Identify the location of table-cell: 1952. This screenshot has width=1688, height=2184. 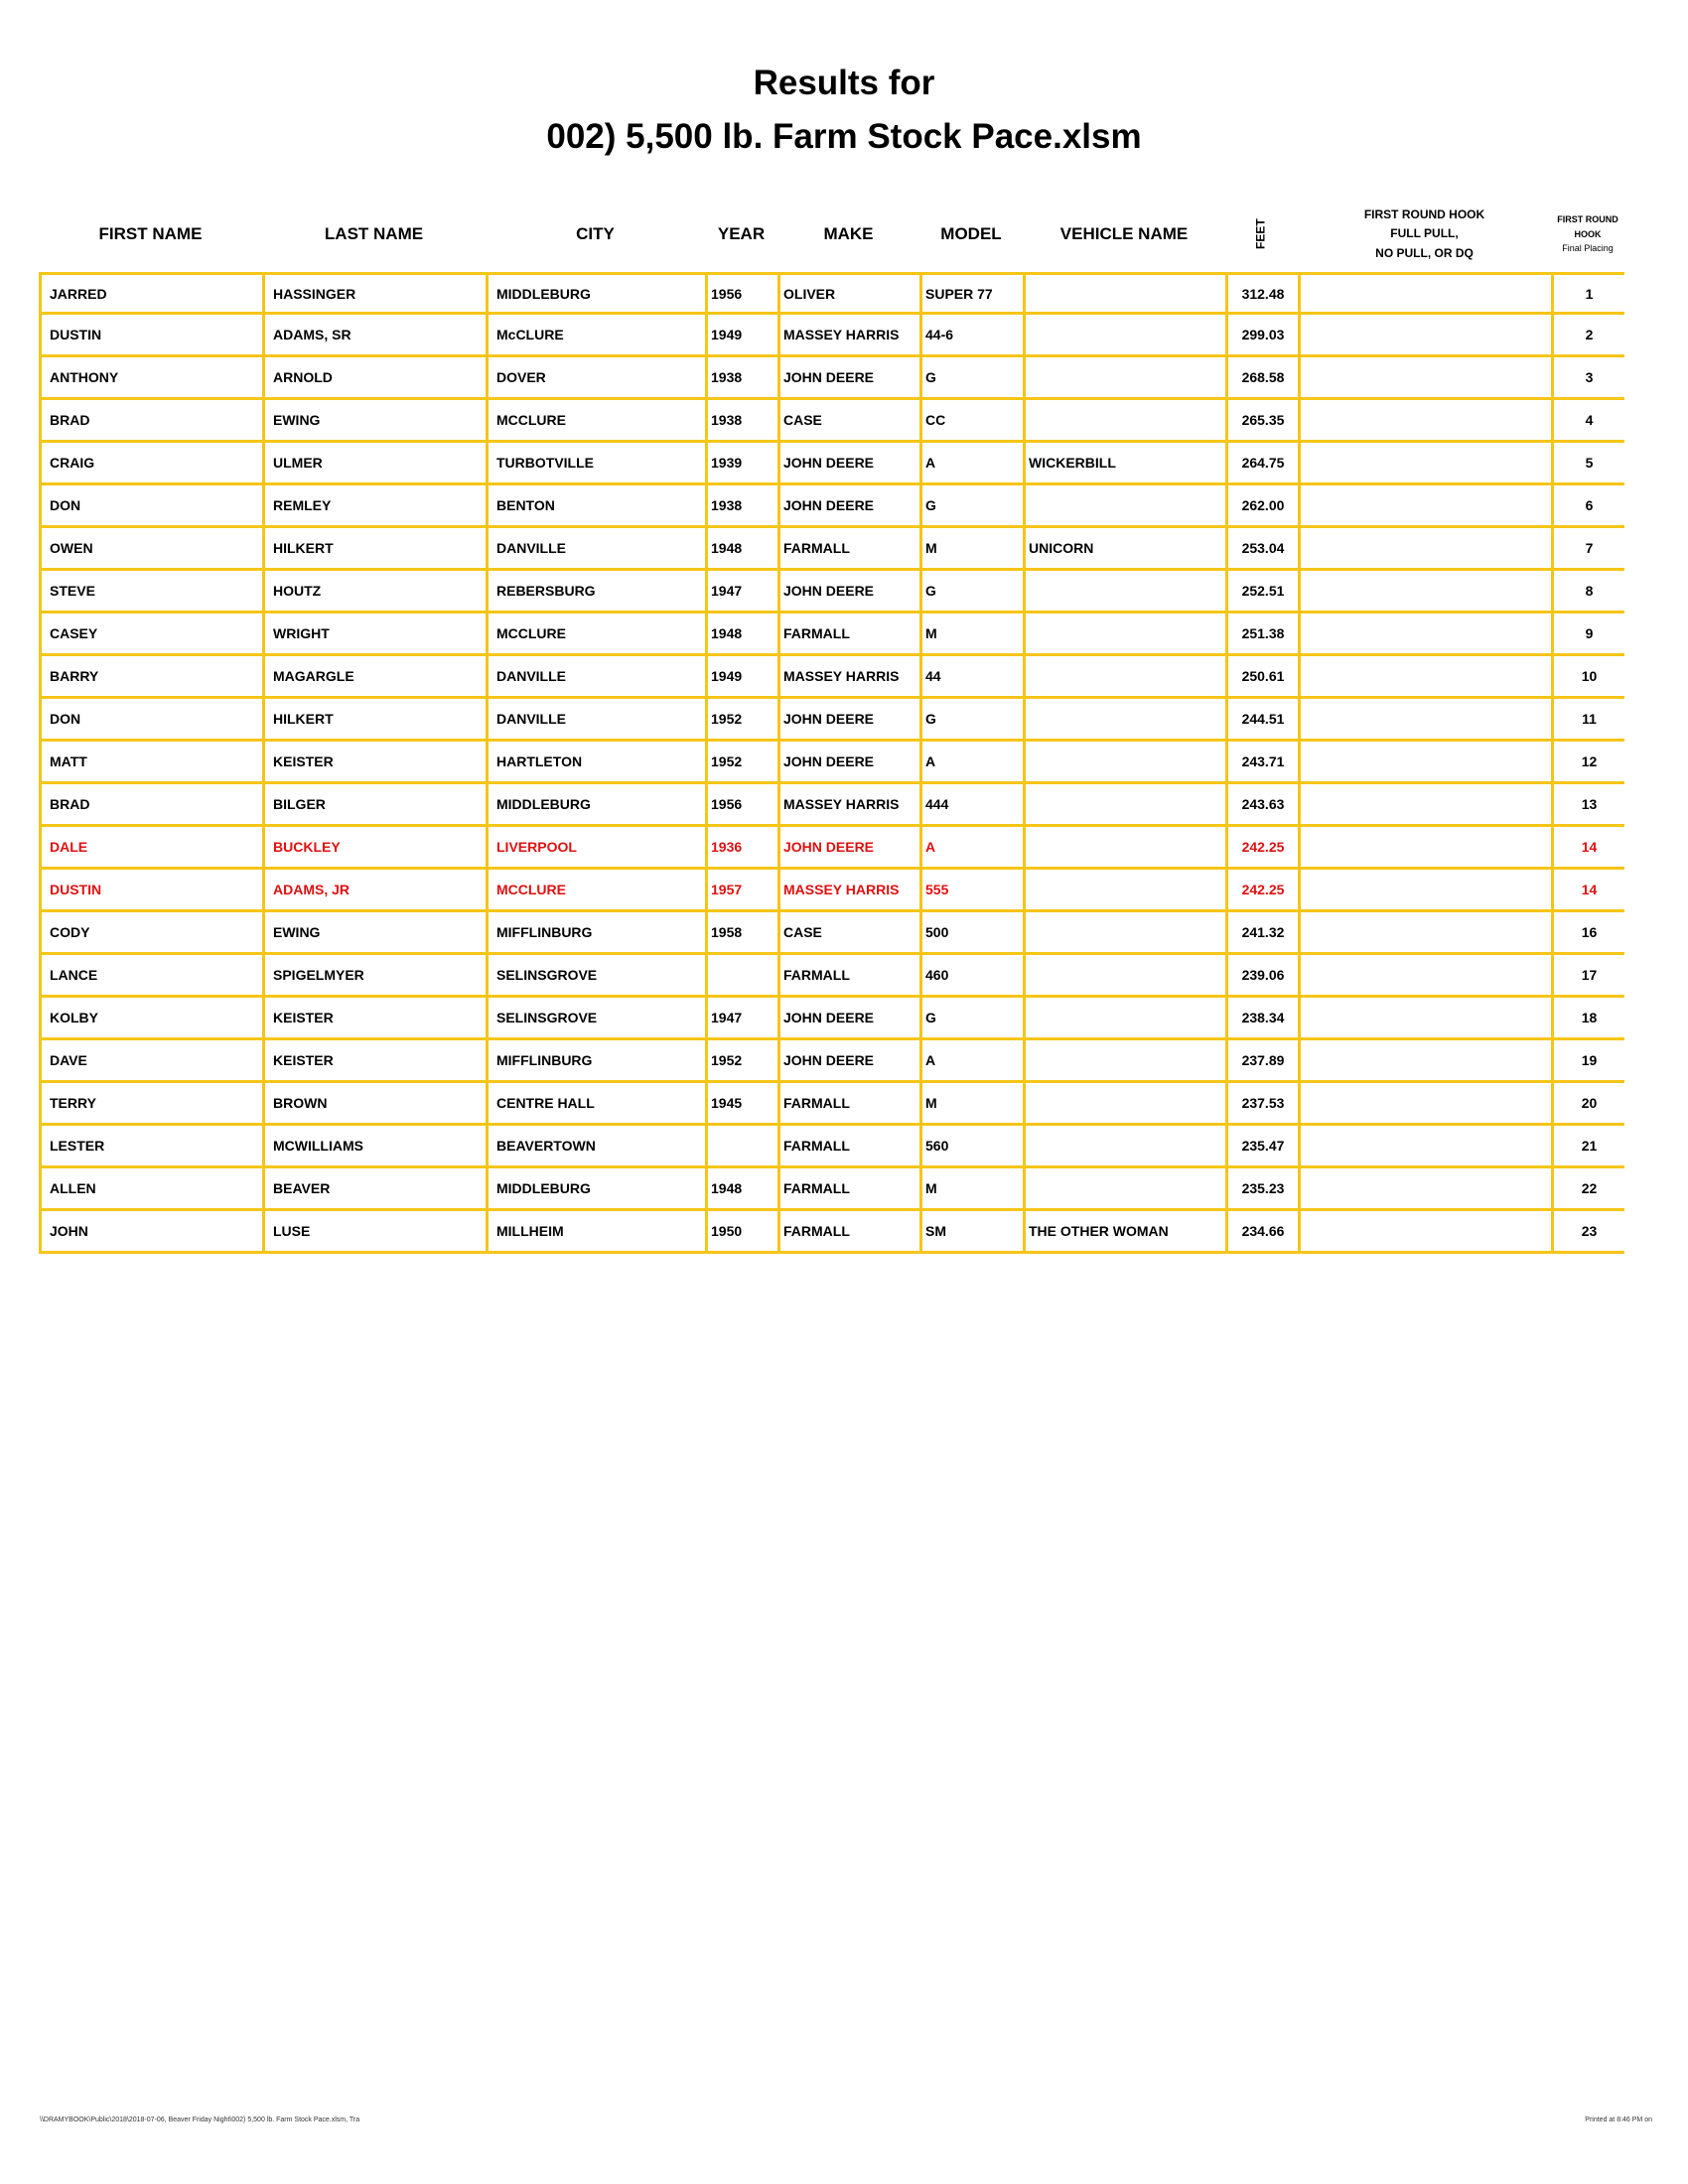
(741, 763).